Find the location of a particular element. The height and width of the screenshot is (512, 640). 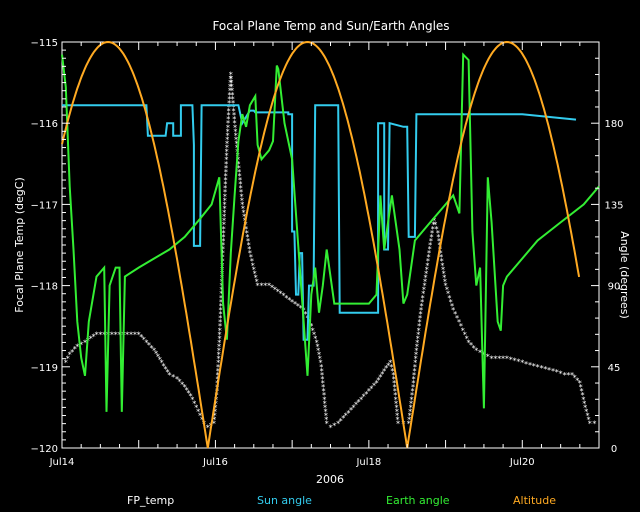

y2-tick-label: 45 is located at coordinates (614, 368).